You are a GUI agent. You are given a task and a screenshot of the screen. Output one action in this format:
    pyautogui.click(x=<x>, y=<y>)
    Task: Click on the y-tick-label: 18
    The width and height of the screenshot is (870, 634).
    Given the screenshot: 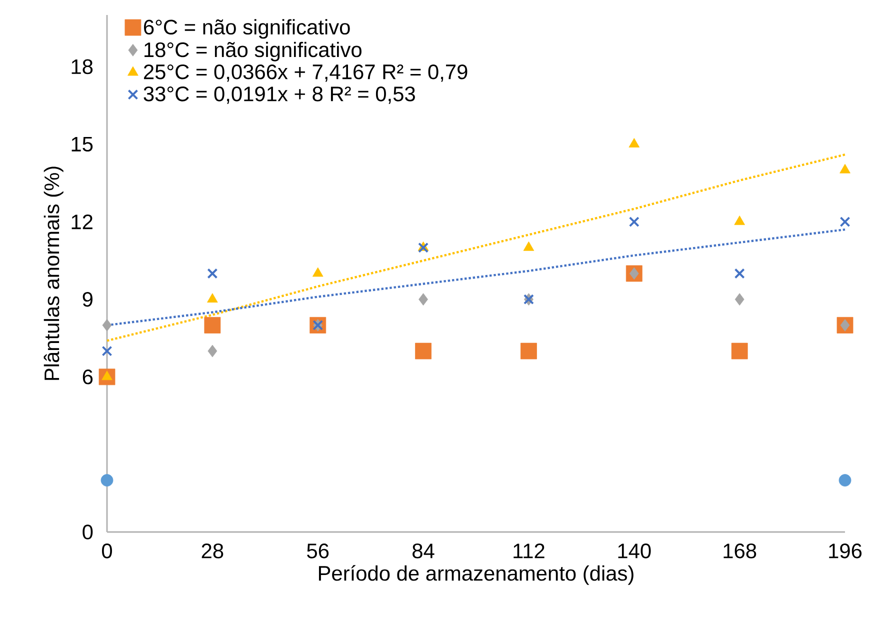 What is the action you would take?
    pyautogui.click(x=82, y=66)
    